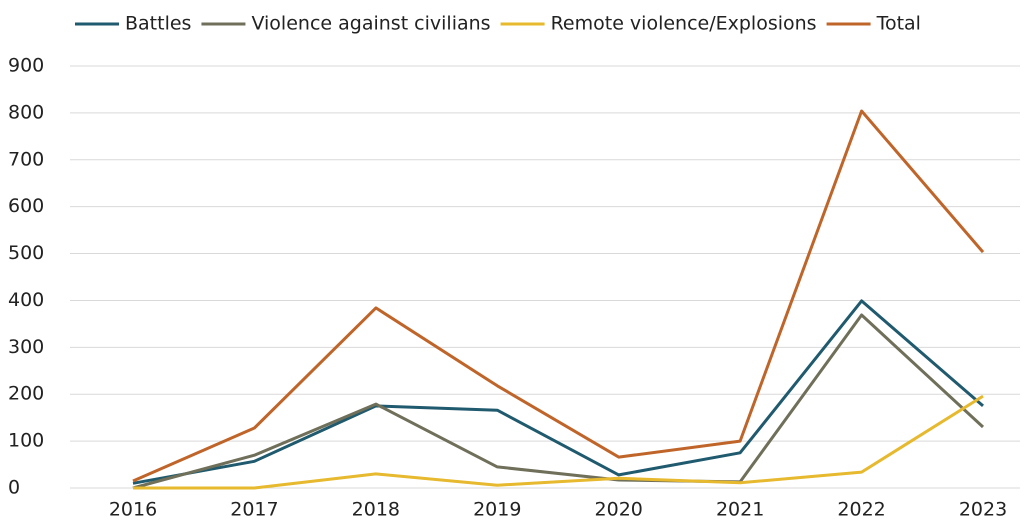 This screenshot has width=1032, height=529. What do you see at coordinates (14, 488) in the screenshot?
I see `y-tick-label: 0` at bounding box center [14, 488].